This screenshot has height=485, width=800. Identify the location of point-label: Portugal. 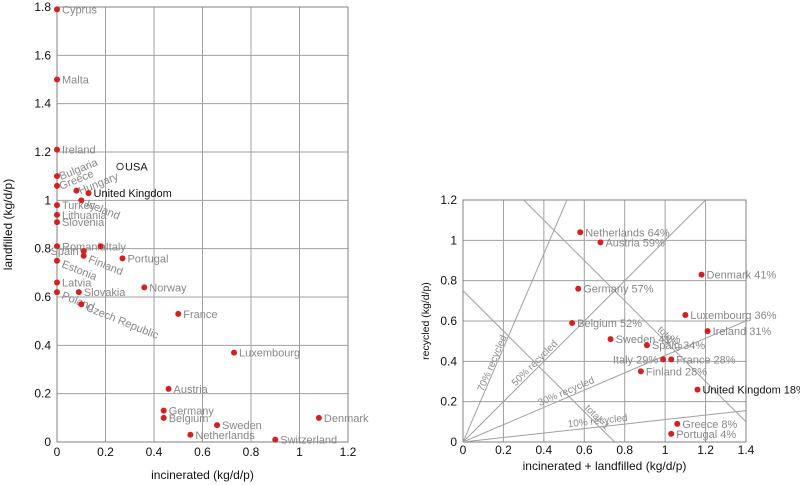
(147, 259).